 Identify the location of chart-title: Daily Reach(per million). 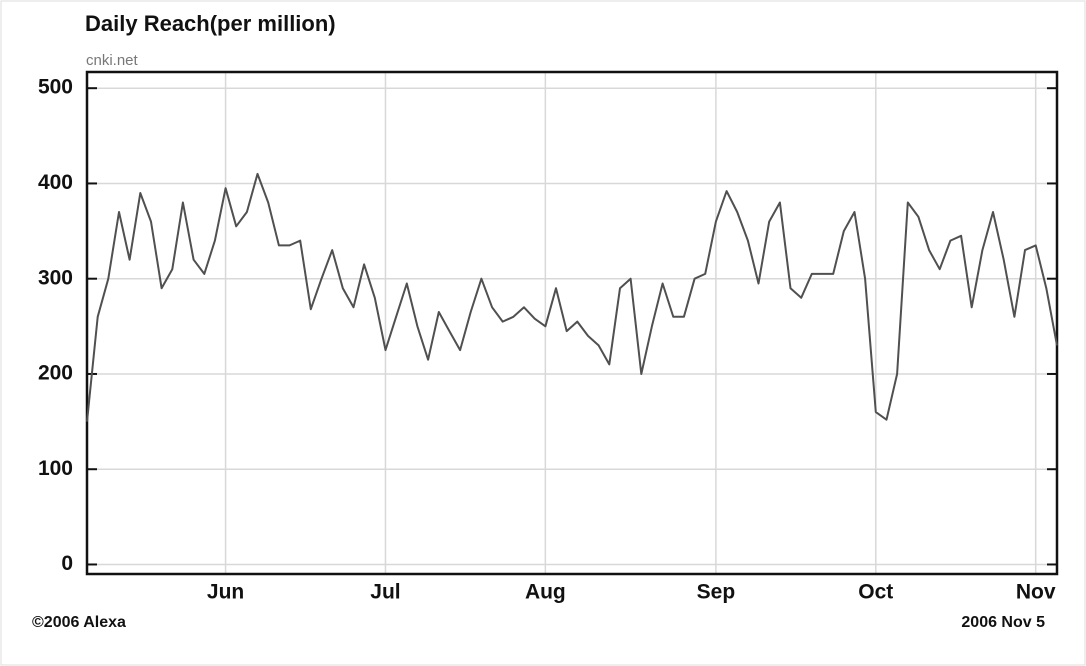
(210, 23).